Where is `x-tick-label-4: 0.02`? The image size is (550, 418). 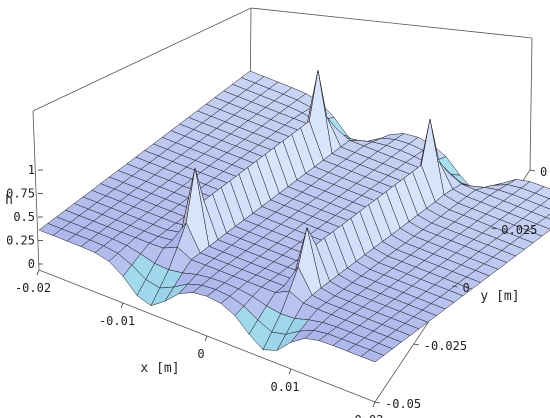 x-tick-label-4: 0.02 is located at coordinates (369, 415).